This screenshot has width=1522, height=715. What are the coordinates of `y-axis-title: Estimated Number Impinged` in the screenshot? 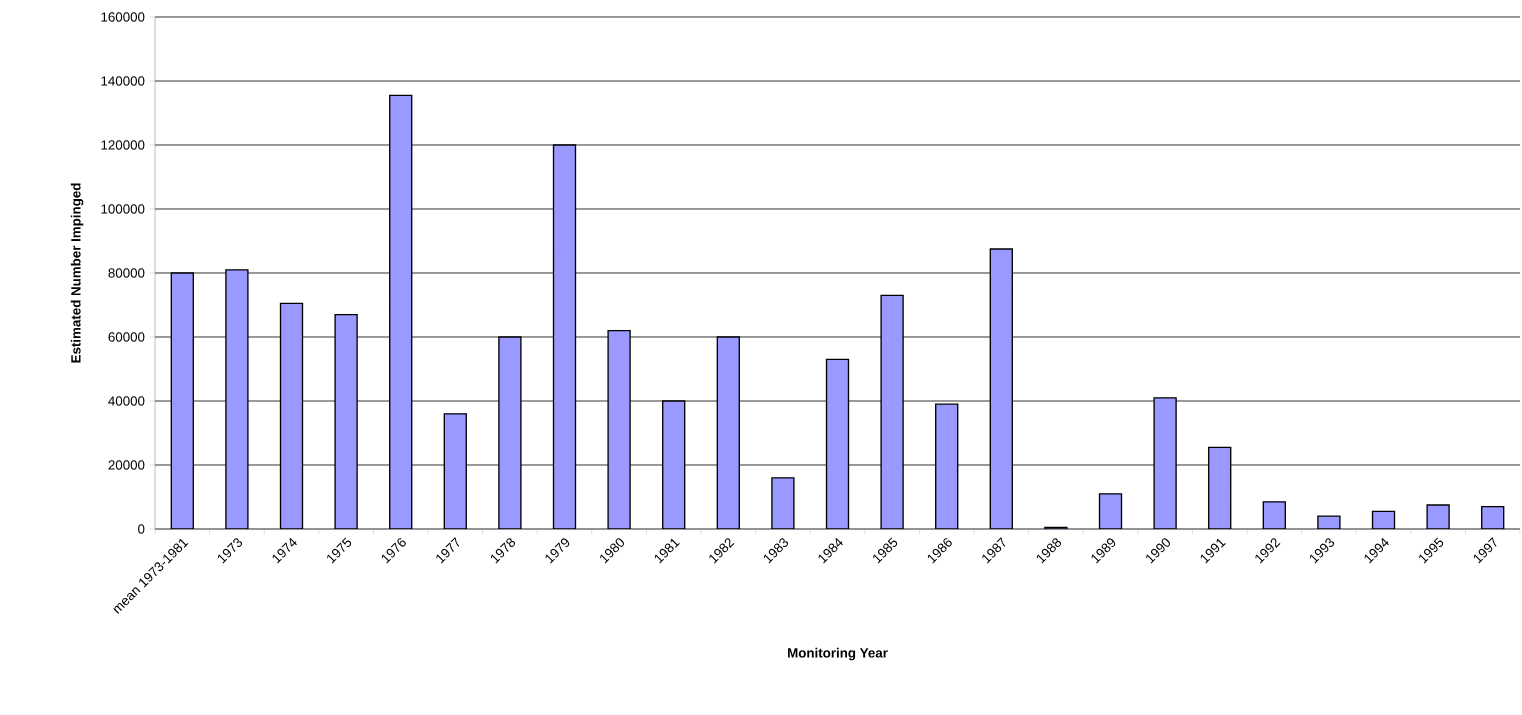 It's located at (77, 273).